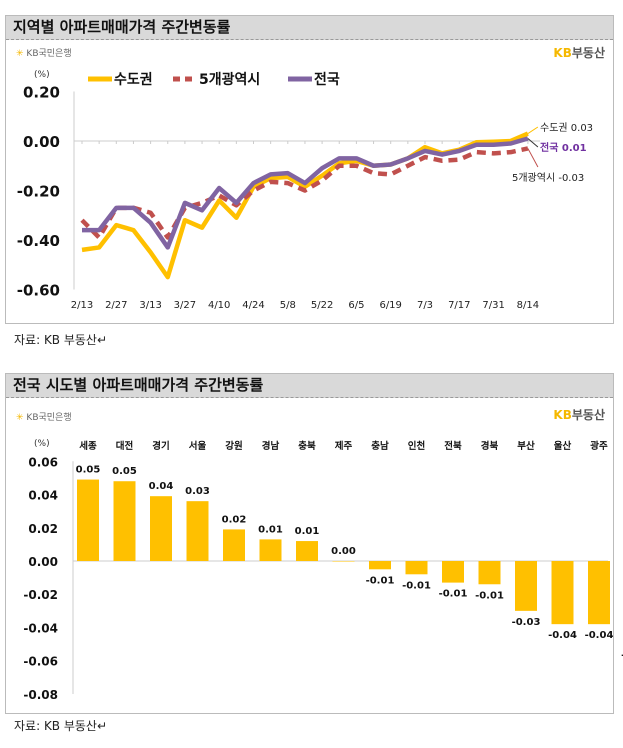  I want to click on x-tick-label: 3/13, so click(150, 305).